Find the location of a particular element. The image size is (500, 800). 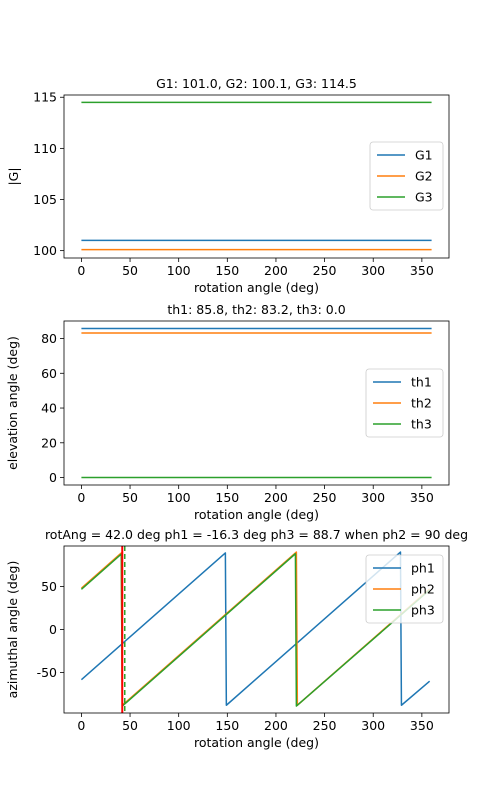

legend-label-ph1: ph1 is located at coordinates (423, 568).